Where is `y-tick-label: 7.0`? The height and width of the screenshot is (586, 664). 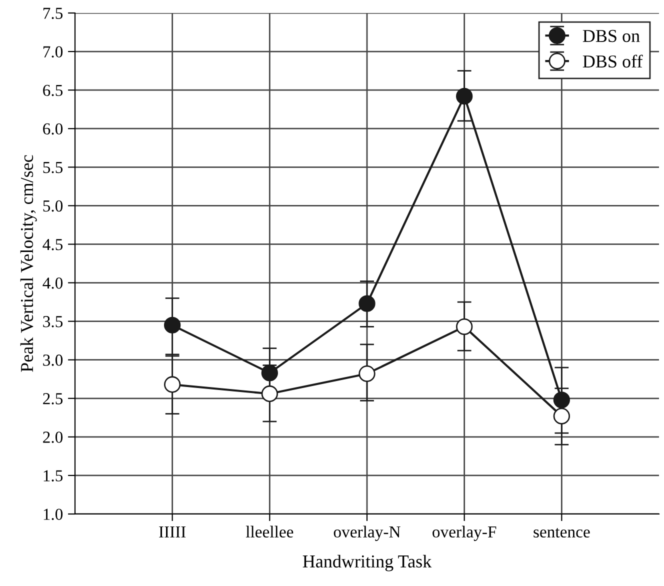 y-tick-label: 7.0 is located at coordinates (53, 52).